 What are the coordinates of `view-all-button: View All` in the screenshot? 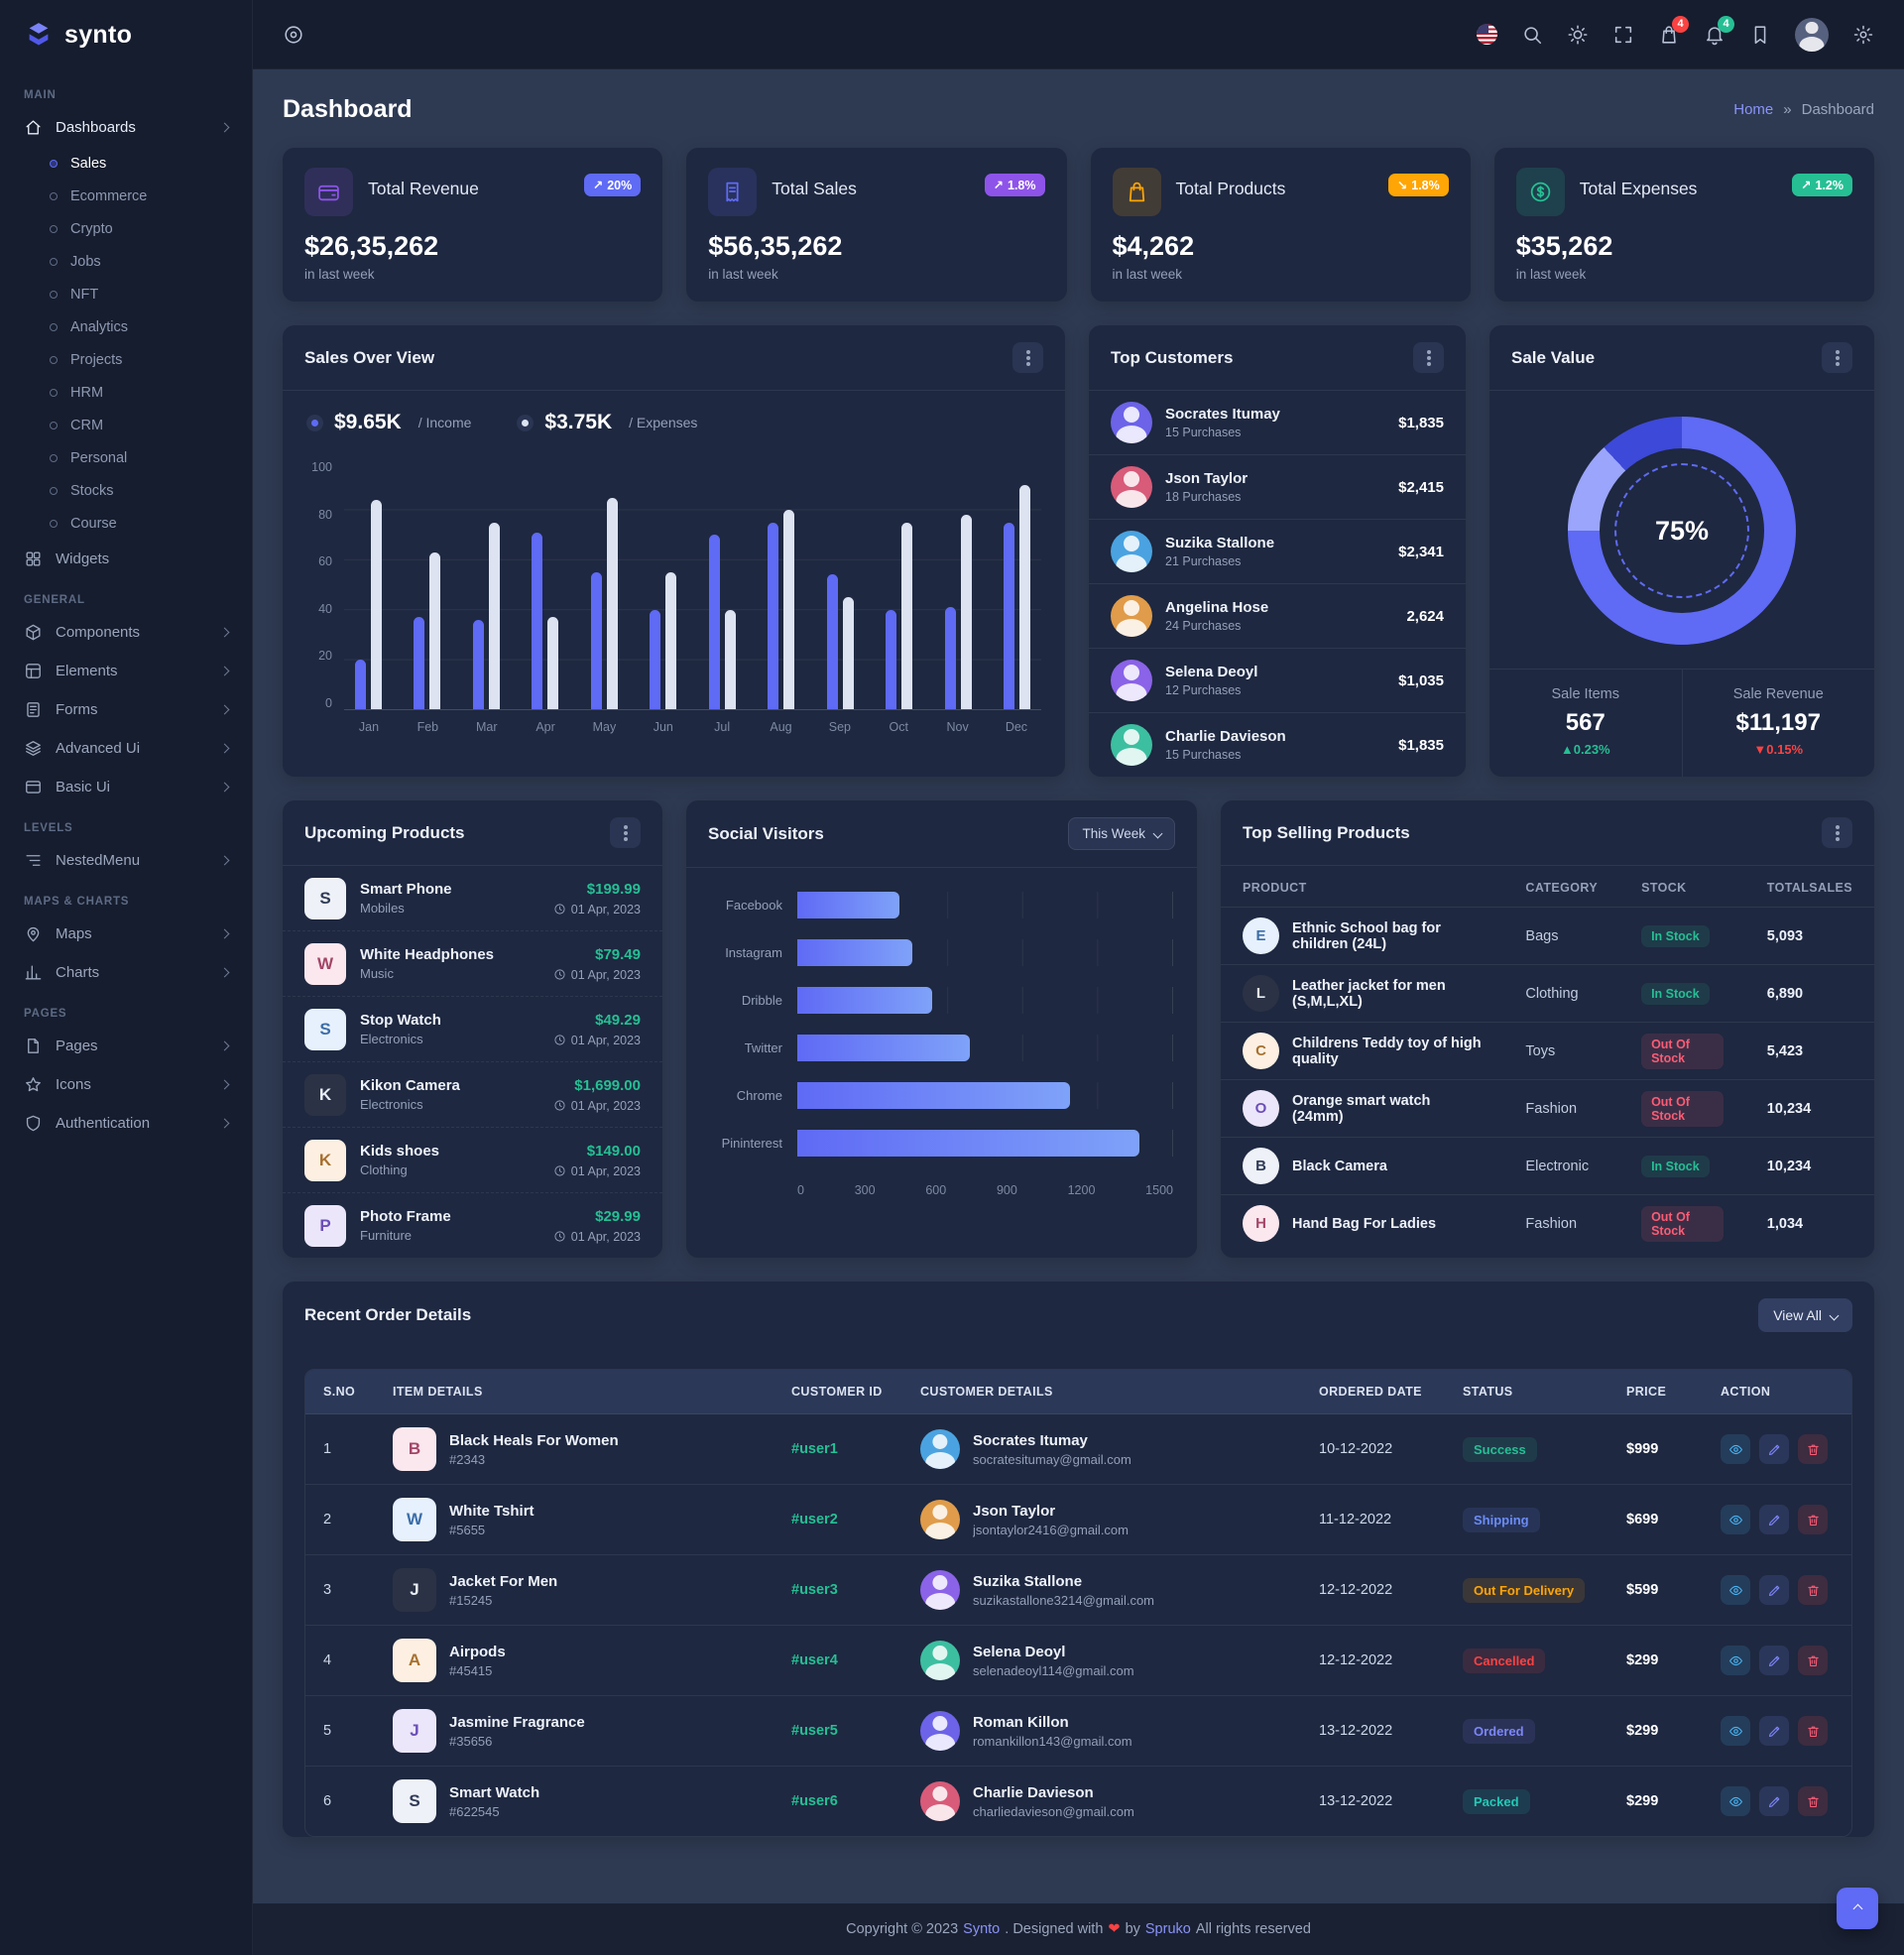 It's located at (1805, 1315).